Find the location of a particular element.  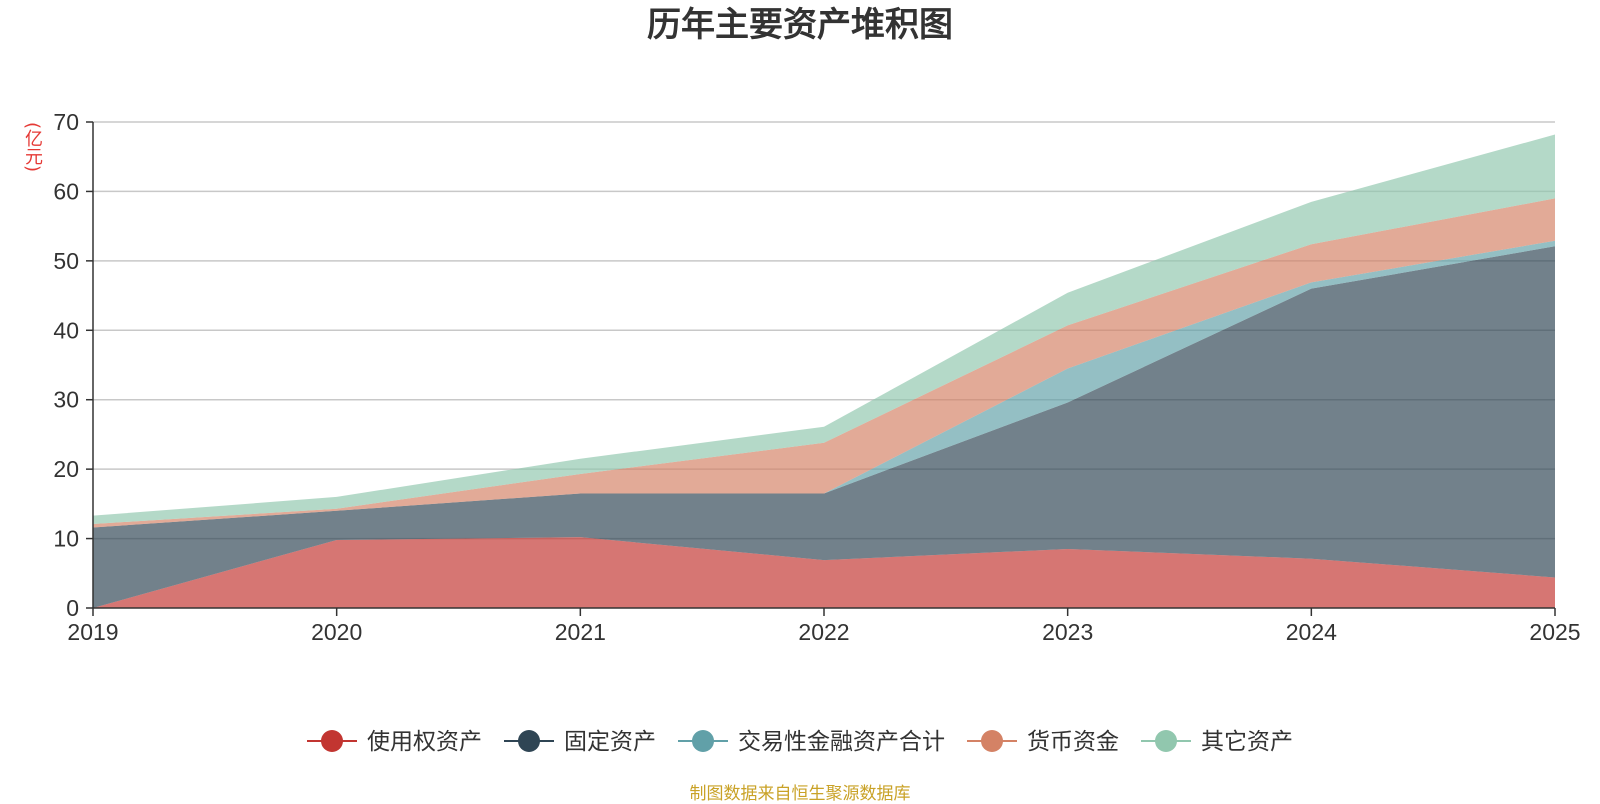

legend-label-3: 货币资金 is located at coordinates (1073, 742).